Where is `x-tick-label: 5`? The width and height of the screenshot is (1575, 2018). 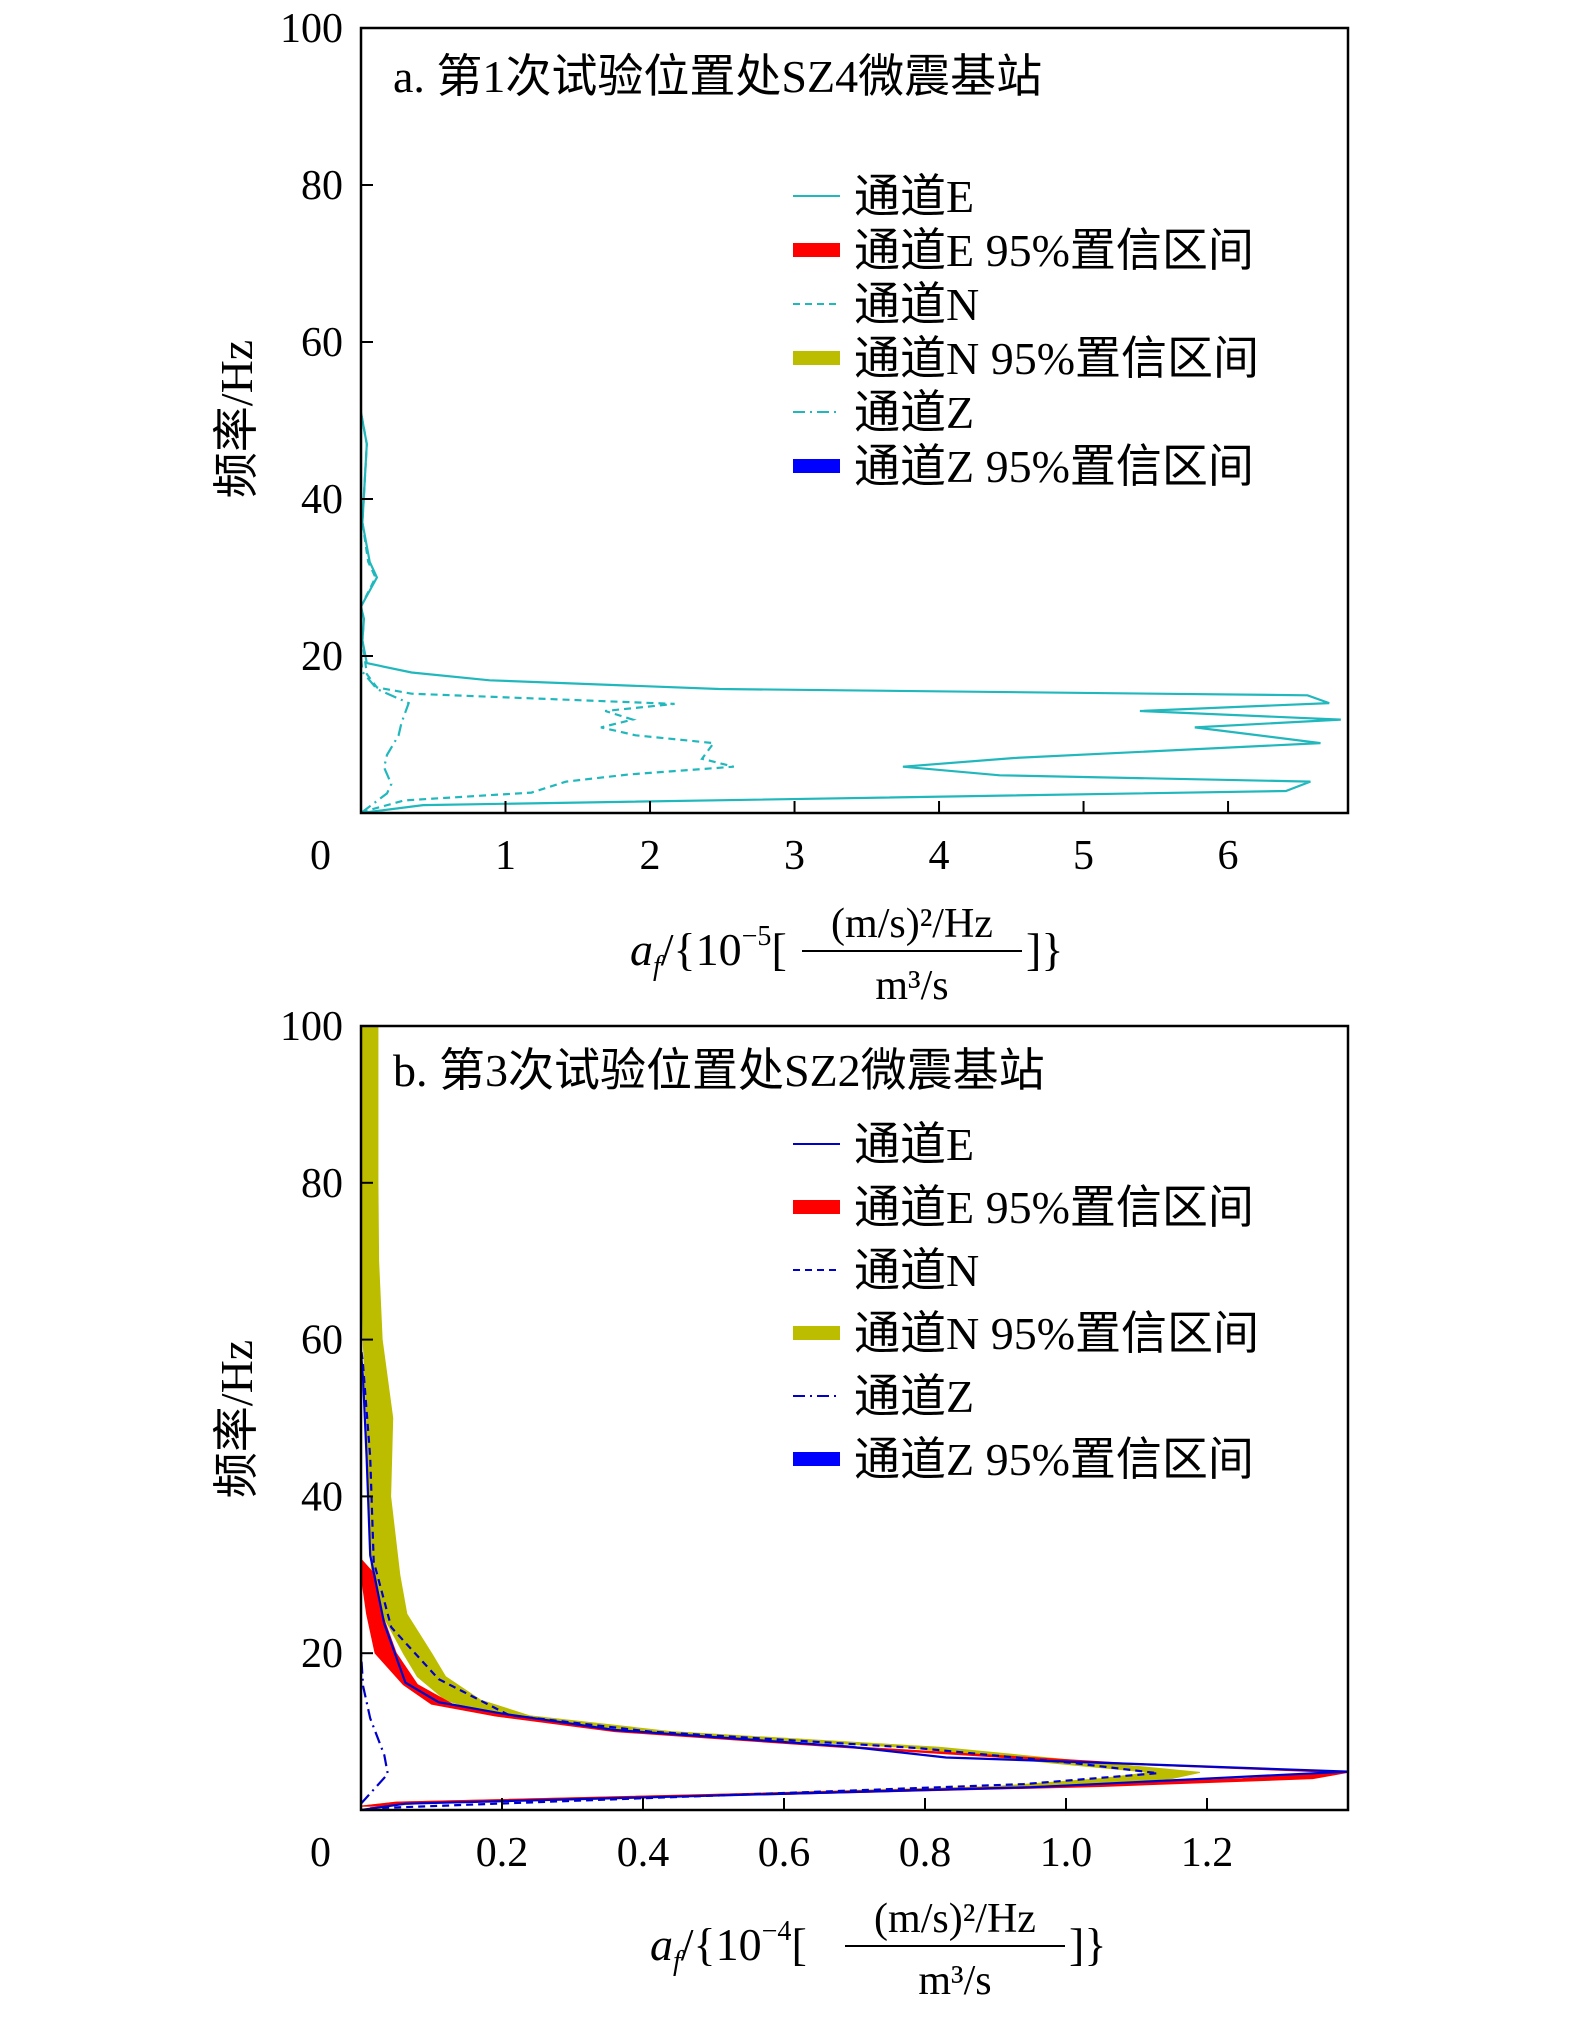 x-tick-label: 5 is located at coordinates (1083, 856).